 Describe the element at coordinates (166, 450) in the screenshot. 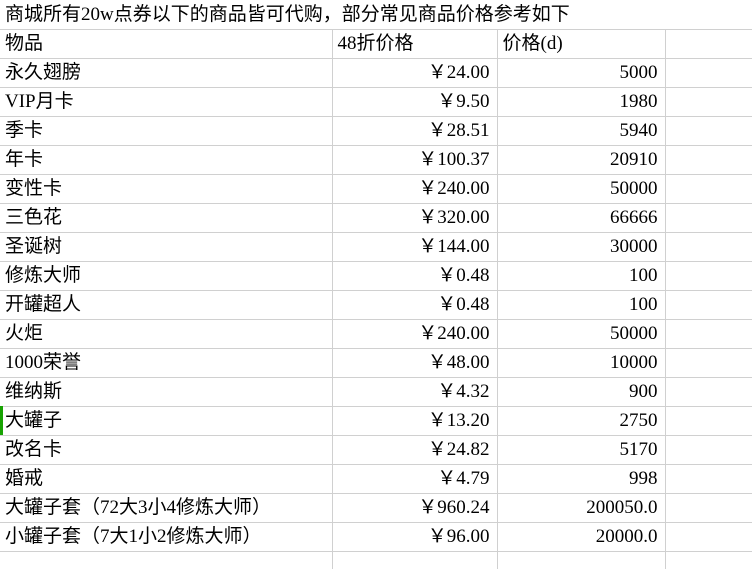

I see `cell-item: 改名卡` at that location.